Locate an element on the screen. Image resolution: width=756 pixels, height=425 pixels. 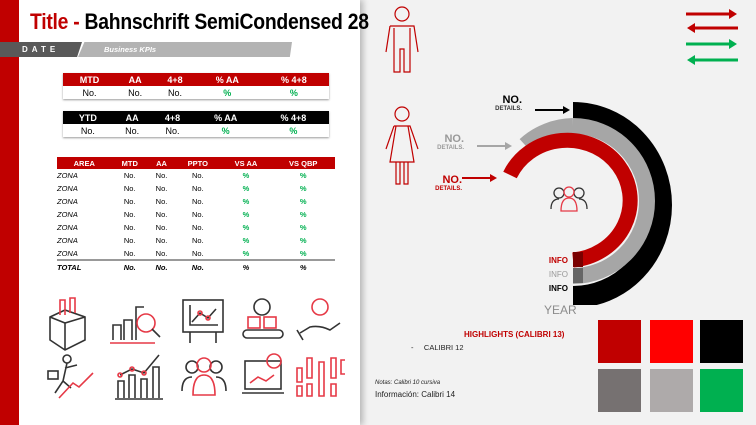
man-icon is located at coordinates (402, 39).